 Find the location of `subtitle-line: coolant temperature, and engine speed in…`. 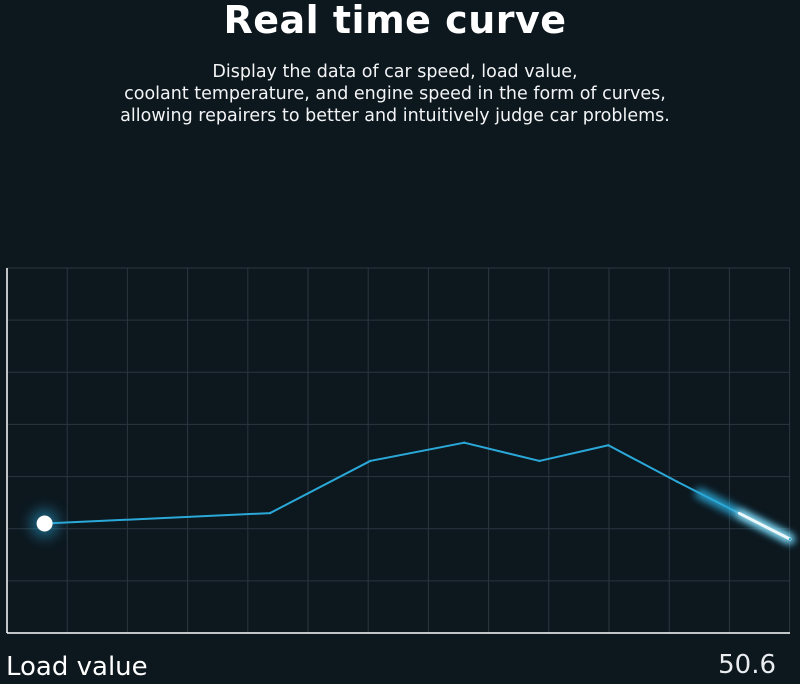

subtitle-line: coolant temperature, and engine speed in… is located at coordinates (395, 94).